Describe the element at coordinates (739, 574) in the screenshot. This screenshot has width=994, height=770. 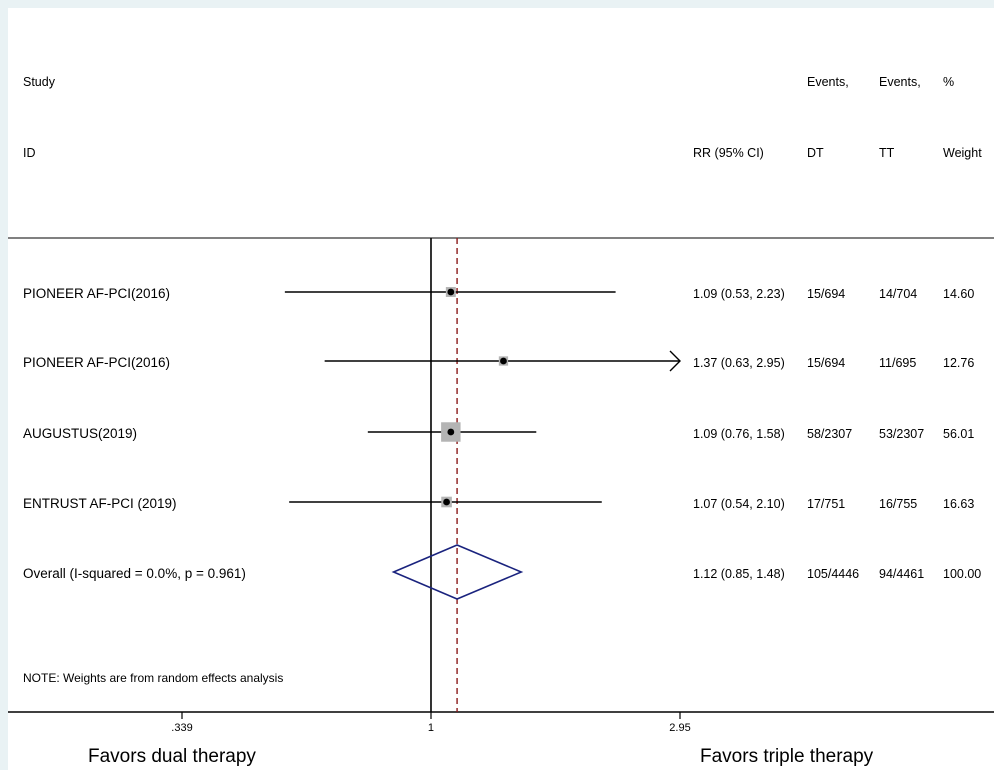
I see `overall-rr-ci: 1.12 (0.85, 1.48)` at that location.